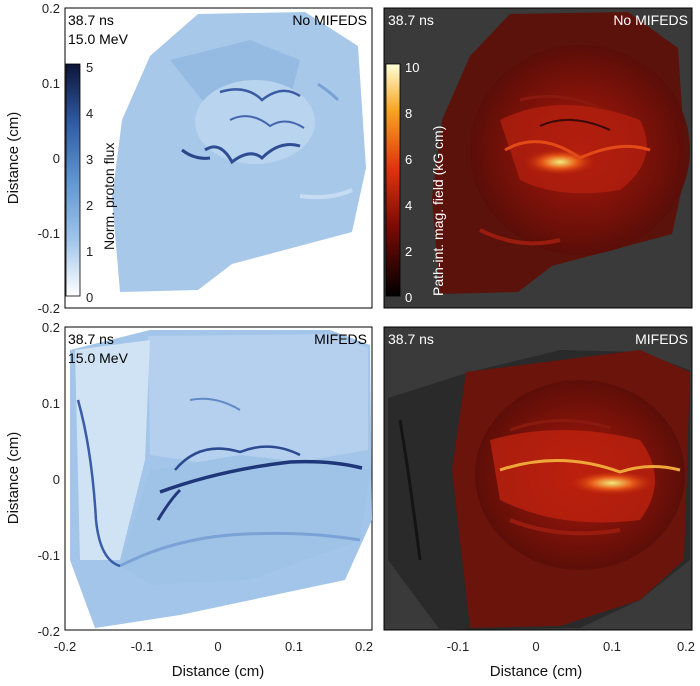 The width and height of the screenshot is (700, 686). I want to click on field-colorbar-label: Path-int. mag. field (kG cm), so click(438, 211).